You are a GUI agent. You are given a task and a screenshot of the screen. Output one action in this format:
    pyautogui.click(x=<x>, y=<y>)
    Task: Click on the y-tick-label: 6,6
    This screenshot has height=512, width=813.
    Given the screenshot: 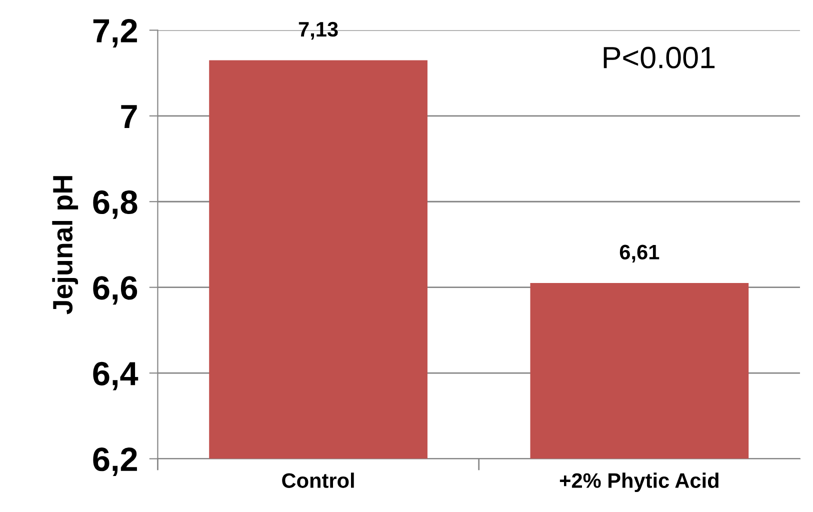 What is the action you would take?
    pyautogui.click(x=115, y=290)
    